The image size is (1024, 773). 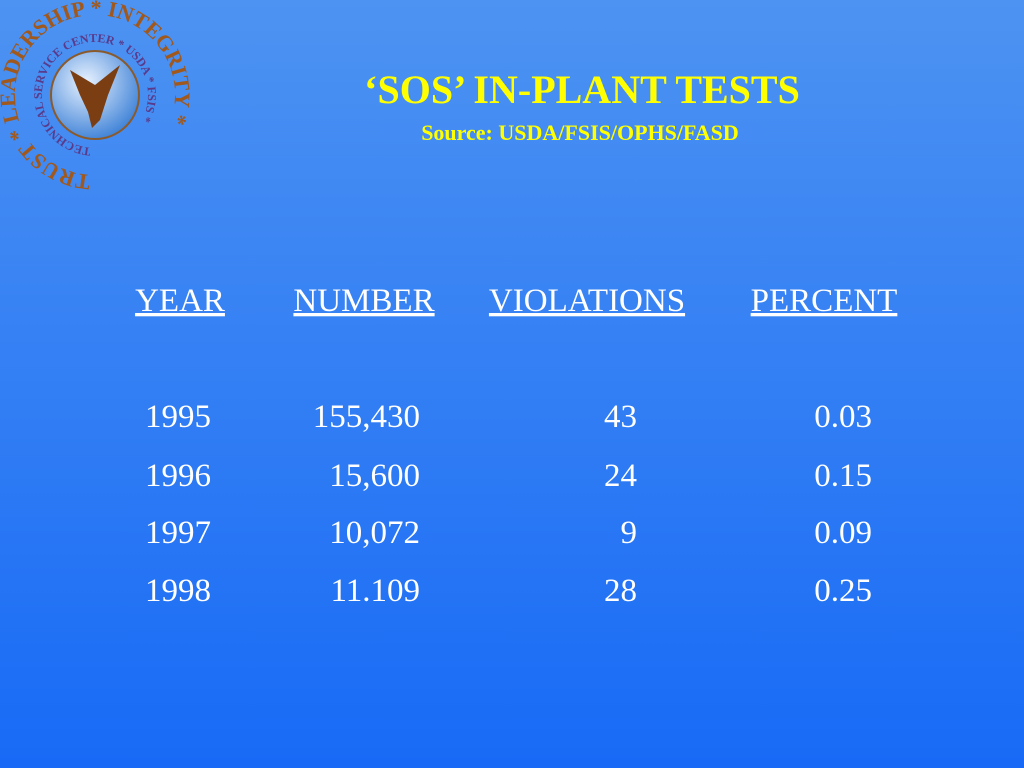 What do you see at coordinates (374, 533) in the screenshot?
I see `table-cell: 10,072` at bounding box center [374, 533].